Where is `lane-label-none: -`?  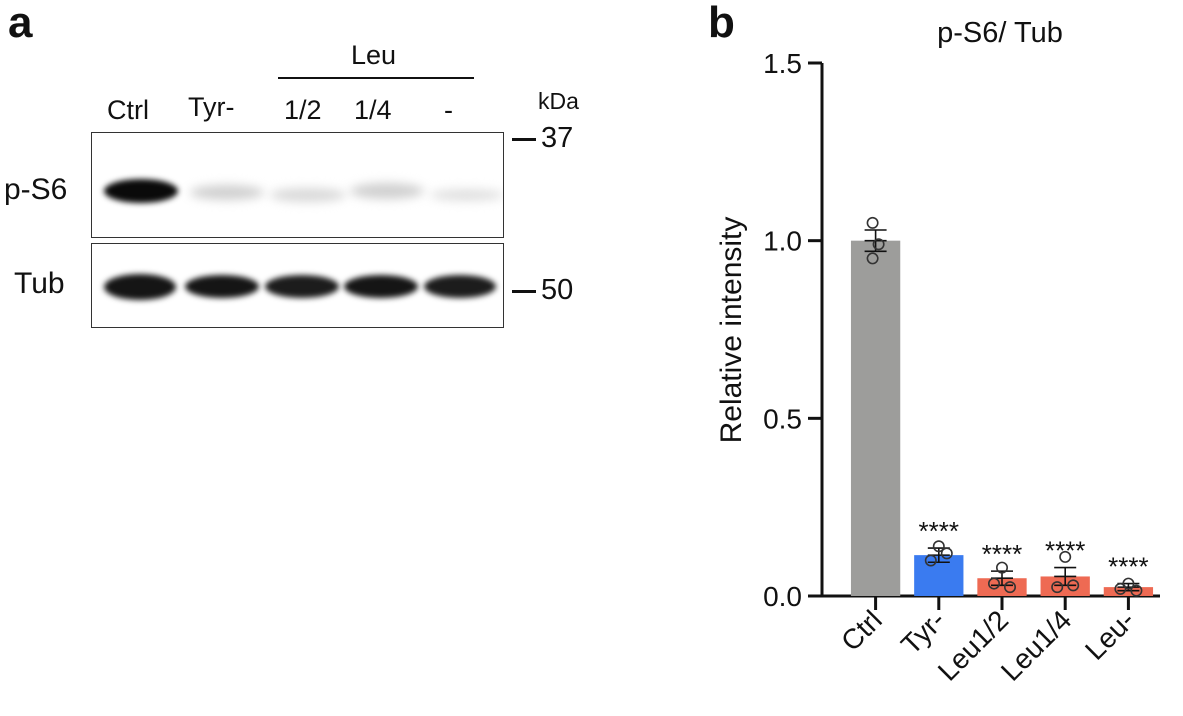
lane-label-none: - is located at coordinates (448, 110).